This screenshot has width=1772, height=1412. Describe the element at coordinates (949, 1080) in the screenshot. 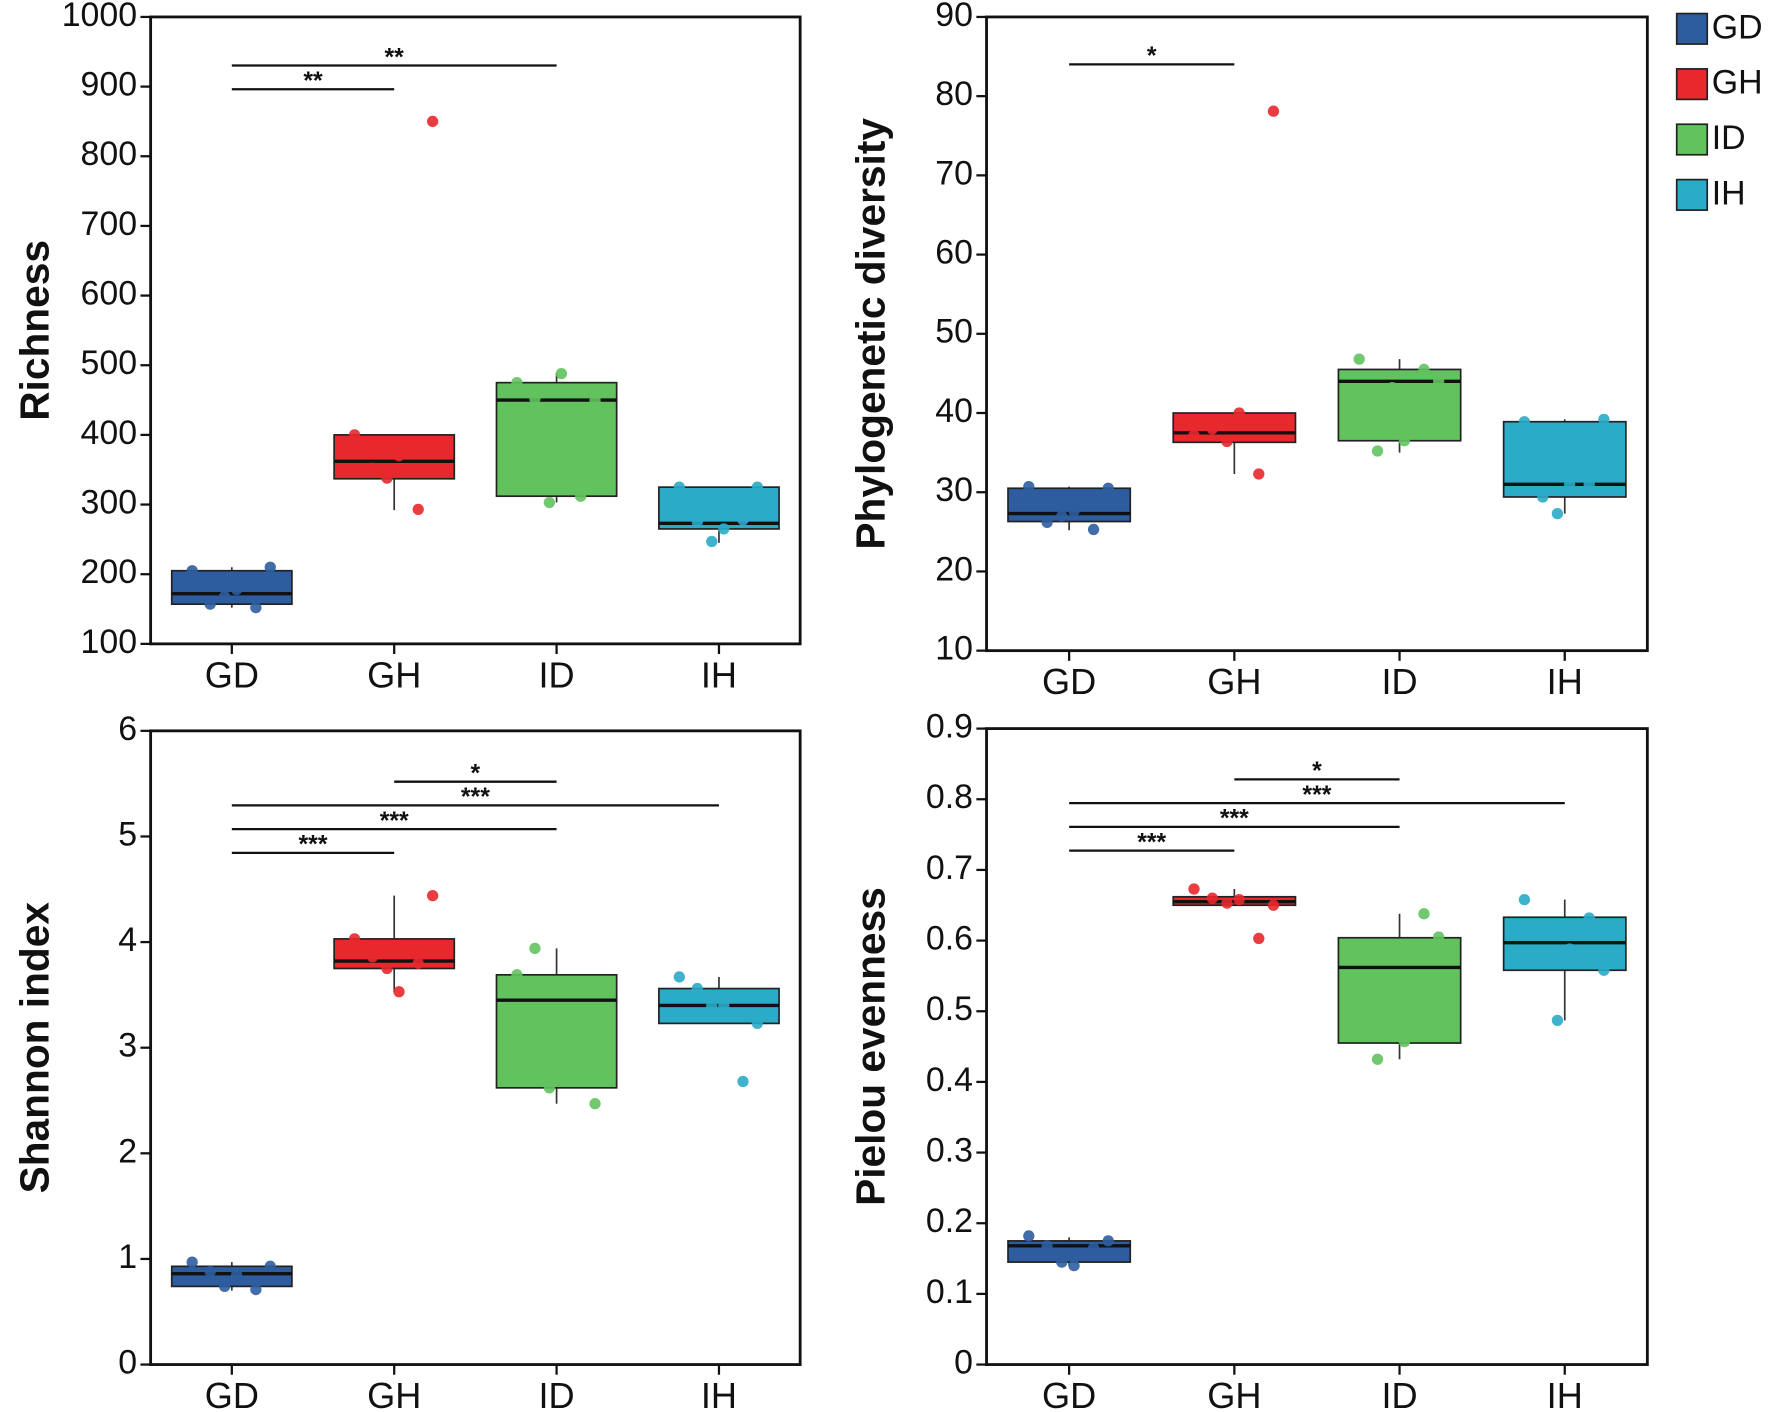

I see `y-tick-label: 0.4` at that location.